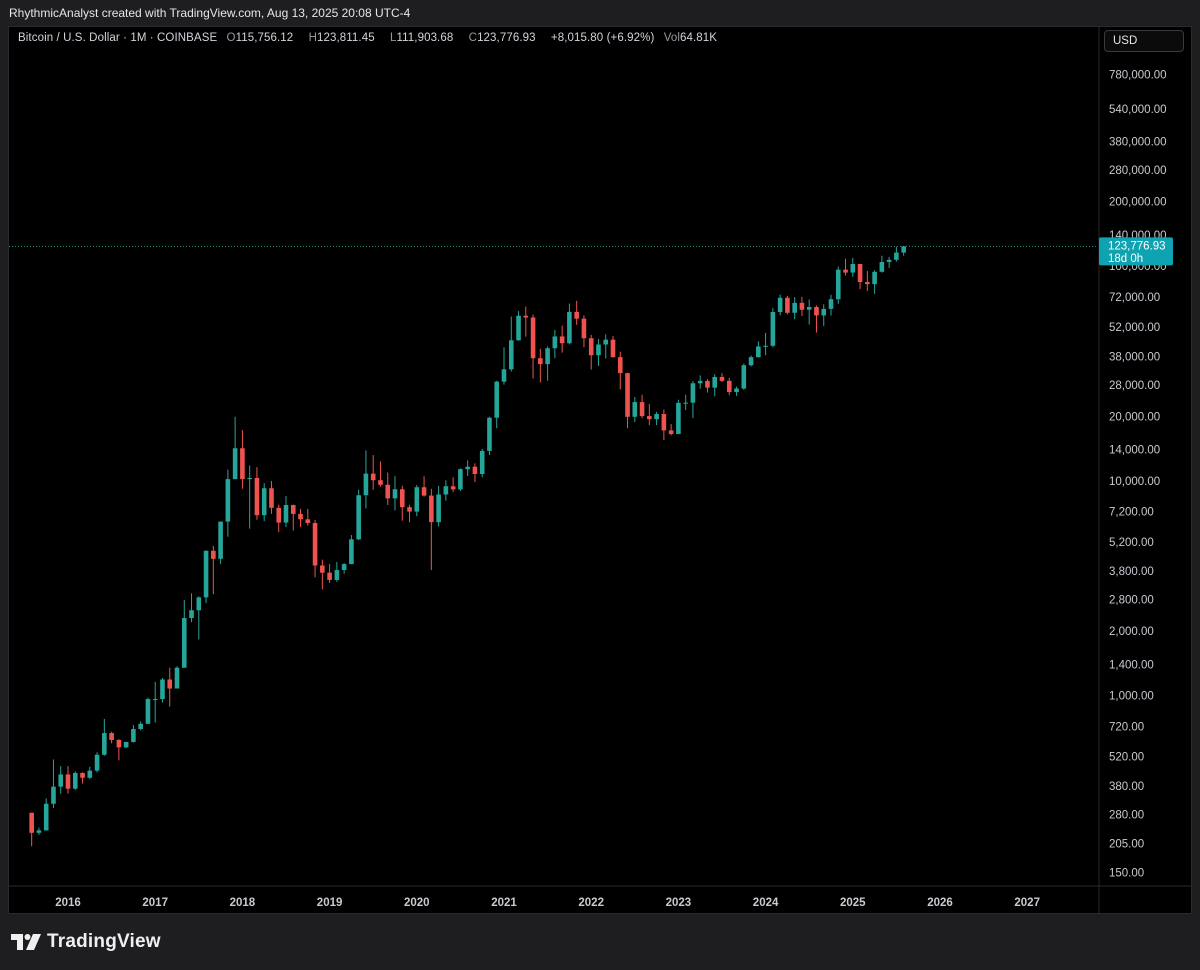 Image resolution: width=1200 pixels, height=970 pixels. I want to click on price-axis-tick: 520.00, so click(1126, 758).